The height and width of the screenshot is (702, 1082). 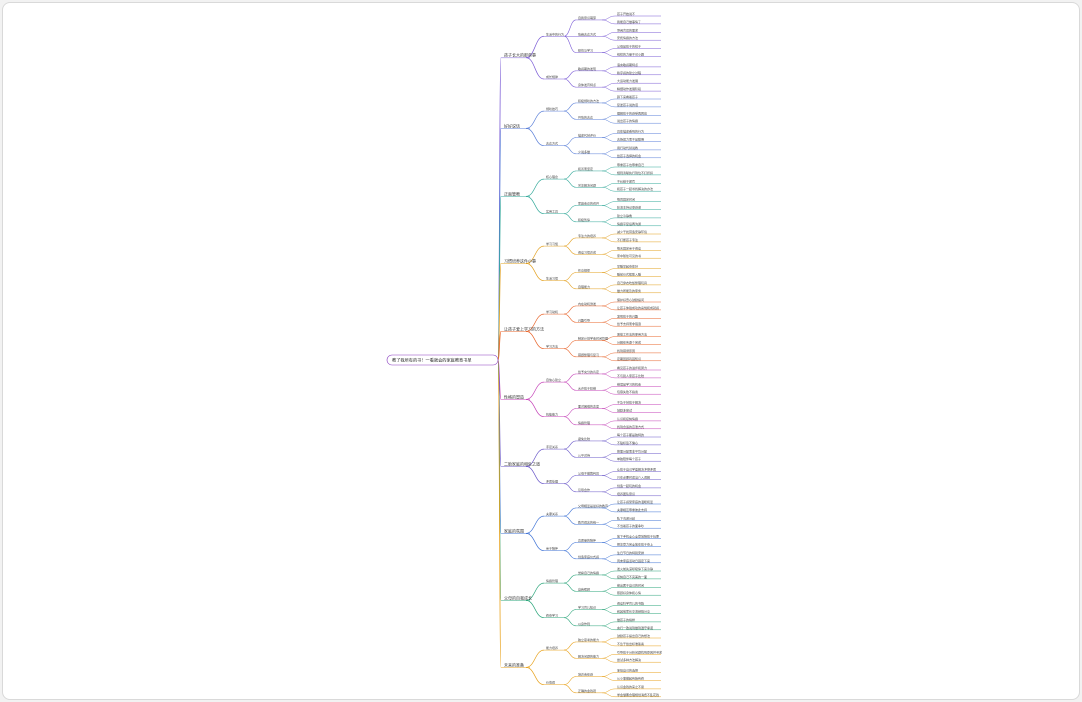 I want to click on leaf-node: 蹲下来看着孩子, so click(x=627, y=96).